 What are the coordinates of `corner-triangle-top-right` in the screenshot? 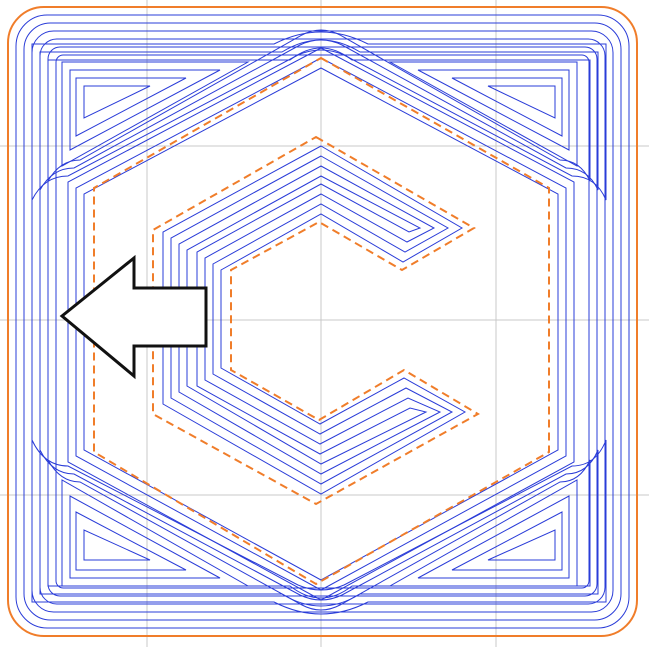 It's located at (483, 114).